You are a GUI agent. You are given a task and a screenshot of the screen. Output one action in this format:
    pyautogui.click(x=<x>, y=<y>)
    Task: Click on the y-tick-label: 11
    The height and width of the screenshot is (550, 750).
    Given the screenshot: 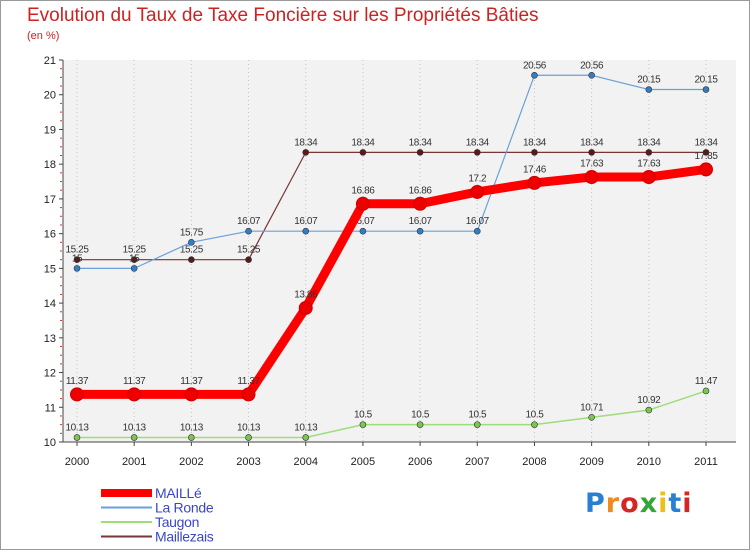 What is the action you would take?
    pyautogui.click(x=50, y=408)
    